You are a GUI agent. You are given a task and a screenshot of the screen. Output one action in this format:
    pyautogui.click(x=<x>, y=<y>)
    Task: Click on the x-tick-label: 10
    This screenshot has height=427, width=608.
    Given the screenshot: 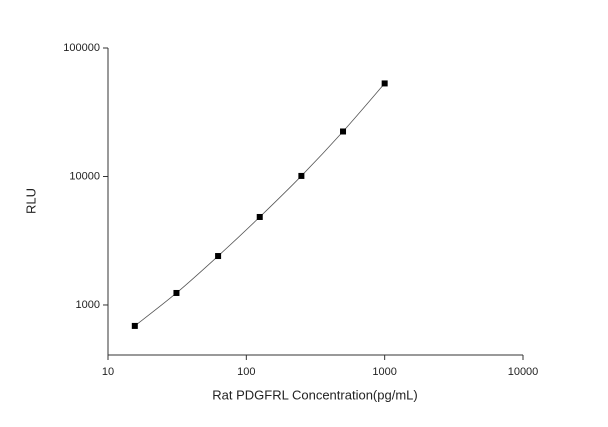 What is the action you would take?
    pyautogui.click(x=108, y=372)
    